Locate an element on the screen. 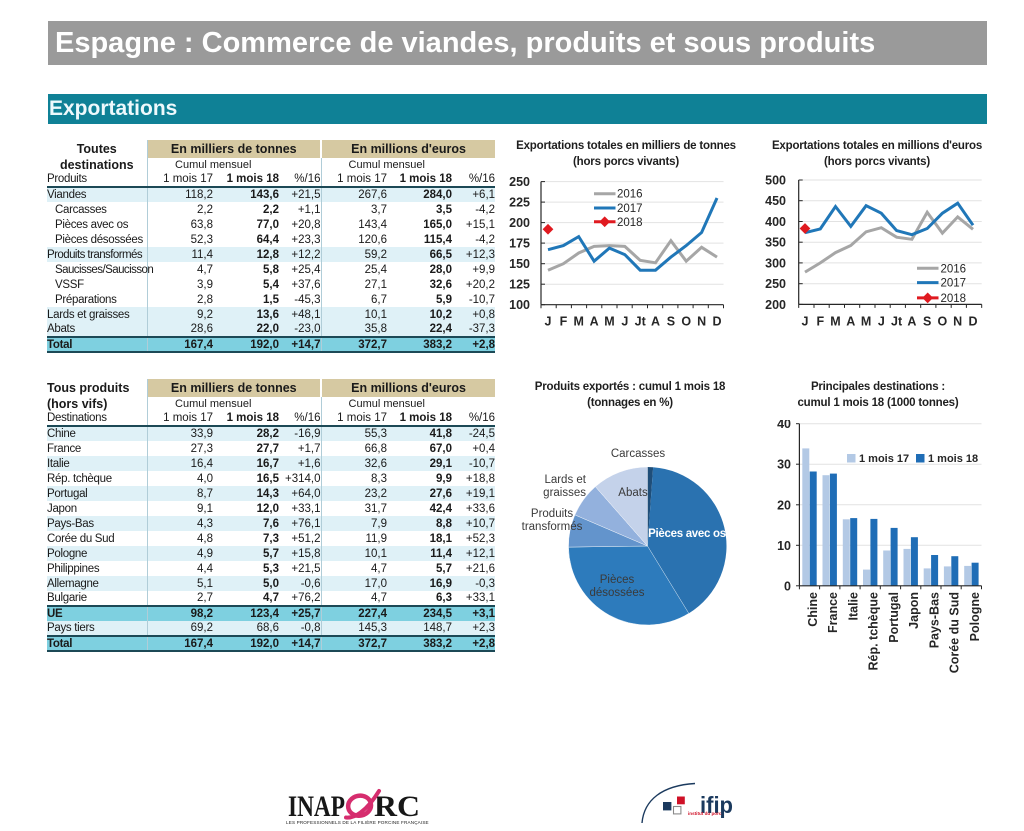 The image size is (1024, 831). svg-text: Rép. tchèque is located at coordinates (874, 631).